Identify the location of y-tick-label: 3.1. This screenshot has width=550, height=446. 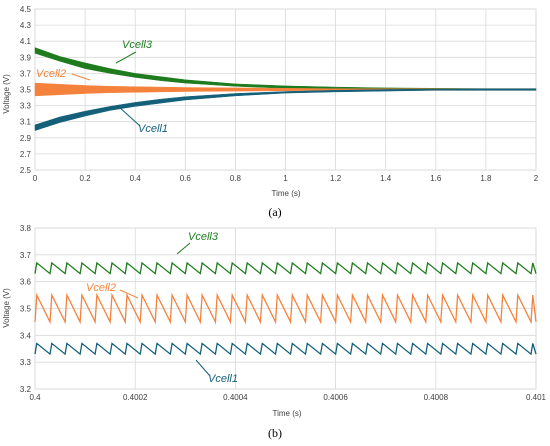
(26, 122).